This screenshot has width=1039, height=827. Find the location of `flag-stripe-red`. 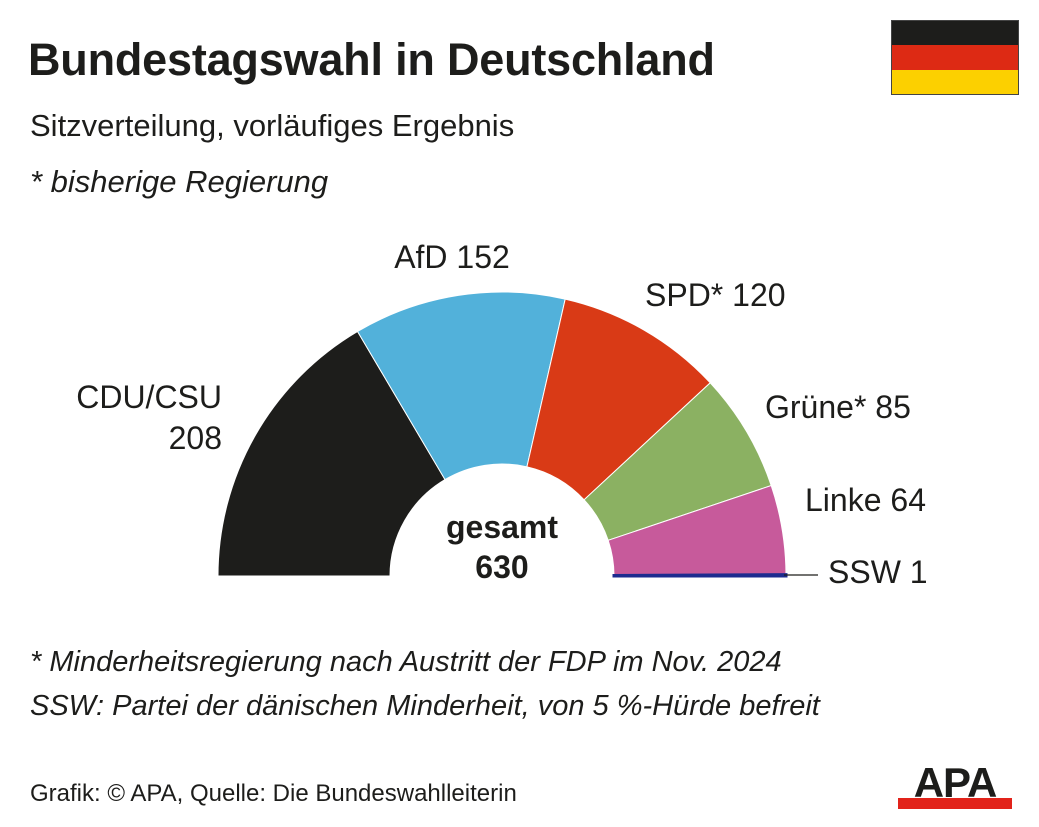

flag-stripe-red is located at coordinates (955, 57).